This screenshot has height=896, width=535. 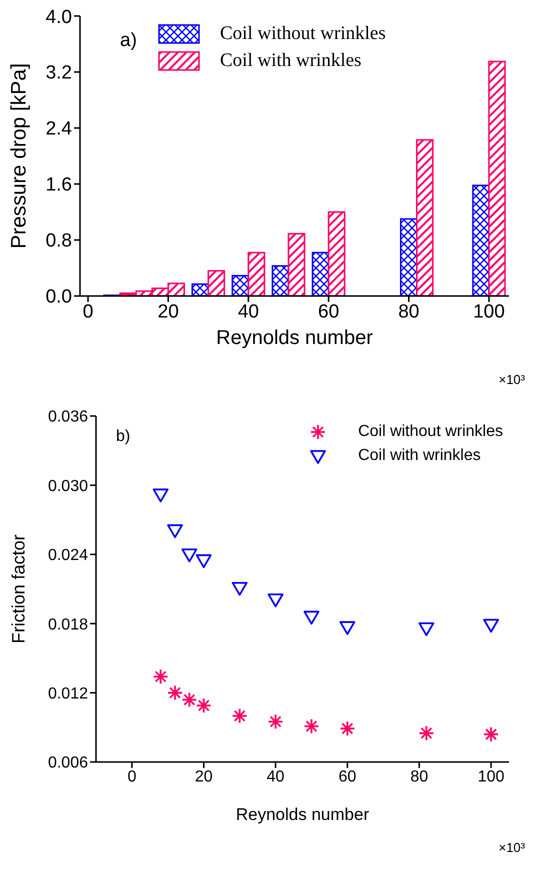 What do you see at coordinates (68, 763) in the screenshot?
I see `y-tick-label: 0.006` at bounding box center [68, 763].